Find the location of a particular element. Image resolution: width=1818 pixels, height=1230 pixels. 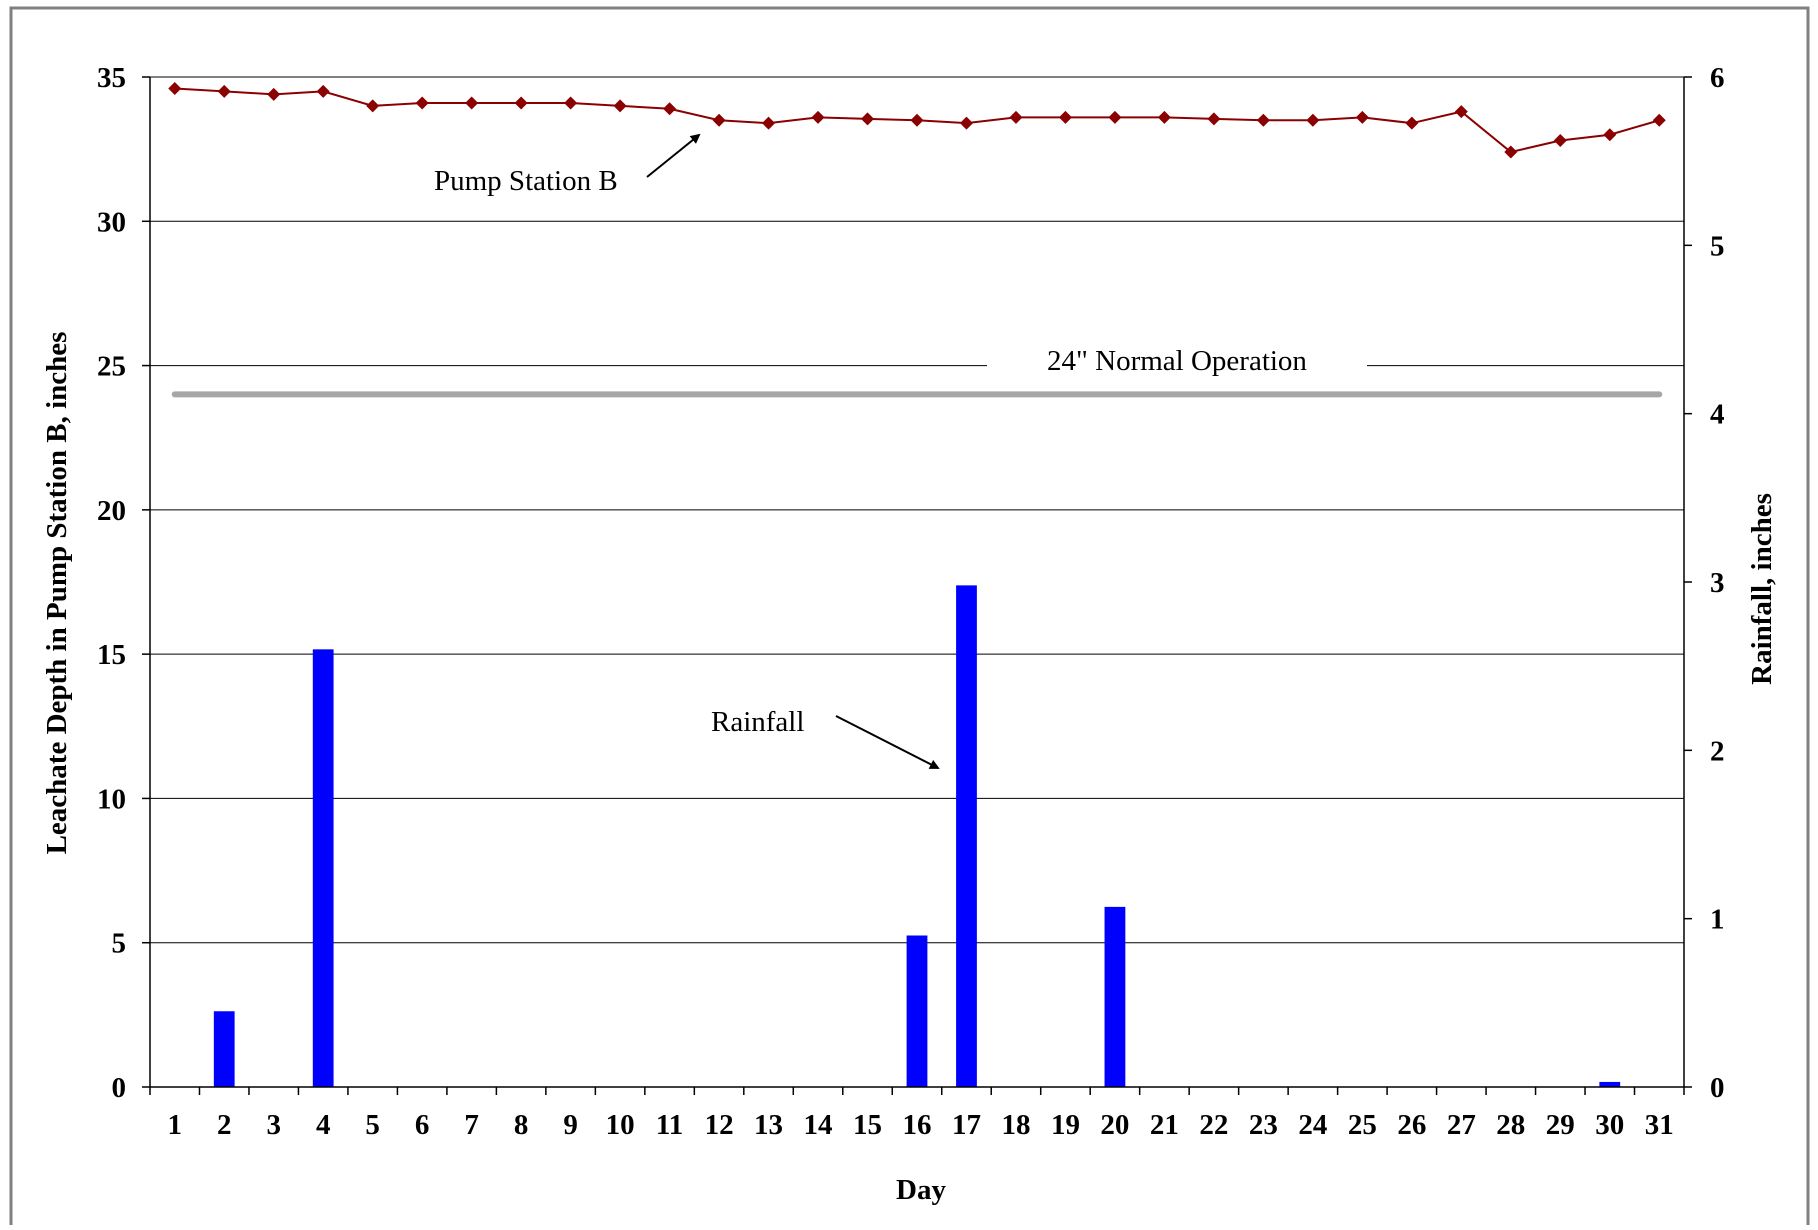

x-tick-label: 15 is located at coordinates (867, 1125).